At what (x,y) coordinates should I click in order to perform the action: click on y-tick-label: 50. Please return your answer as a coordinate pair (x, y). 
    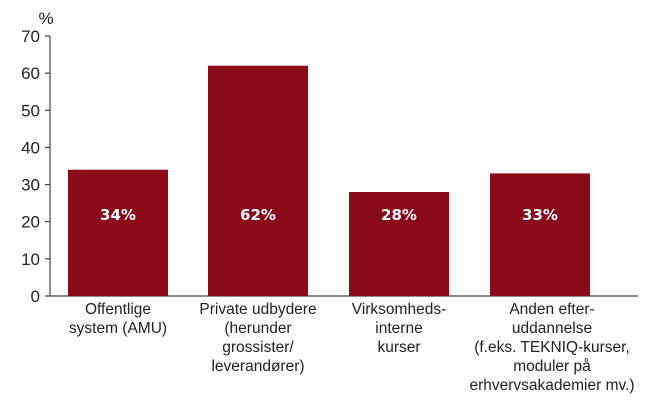
    Looking at the image, I should click on (30, 110).